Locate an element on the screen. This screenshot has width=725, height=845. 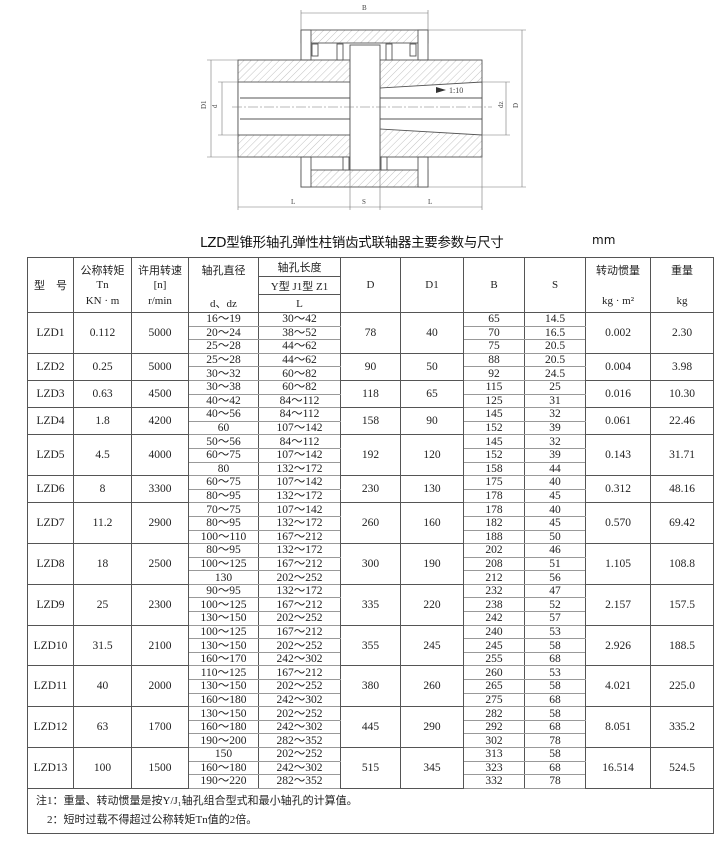
speed-cell: 5000 is located at coordinates (160, 366).